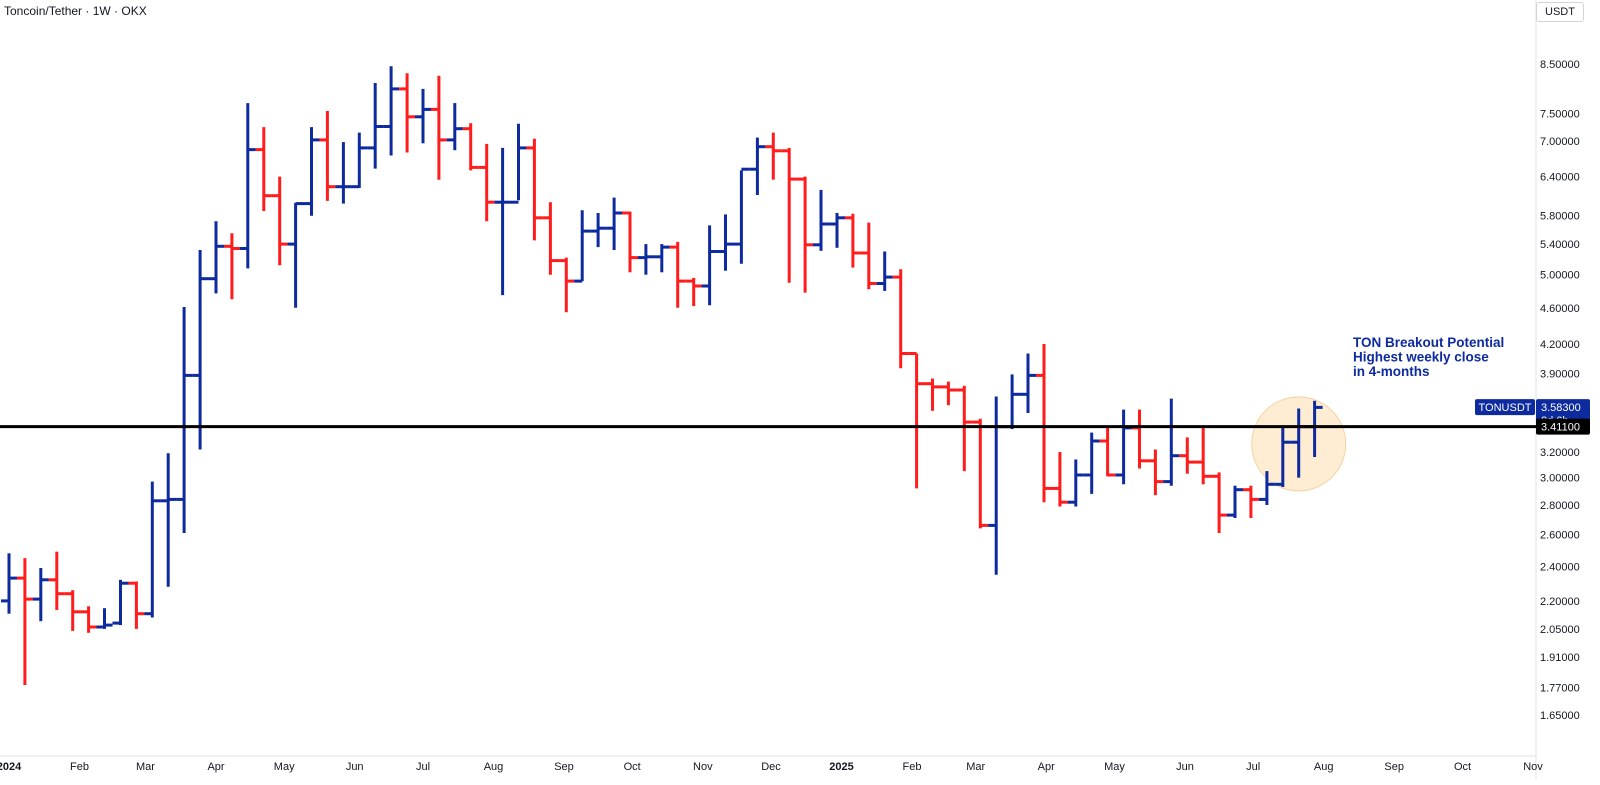 Image resolution: width=1600 pixels, height=785 pixels. What do you see at coordinates (1560, 536) in the screenshot?
I see `y-tick-label: 2.60000` at bounding box center [1560, 536].